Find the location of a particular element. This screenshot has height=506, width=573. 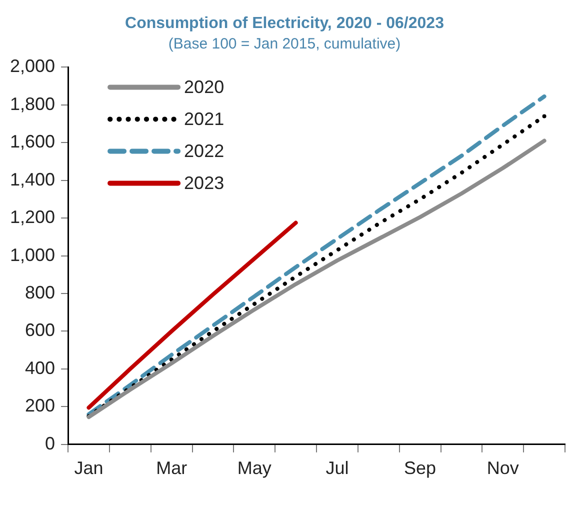

legend-label: 2021 is located at coordinates (204, 119).